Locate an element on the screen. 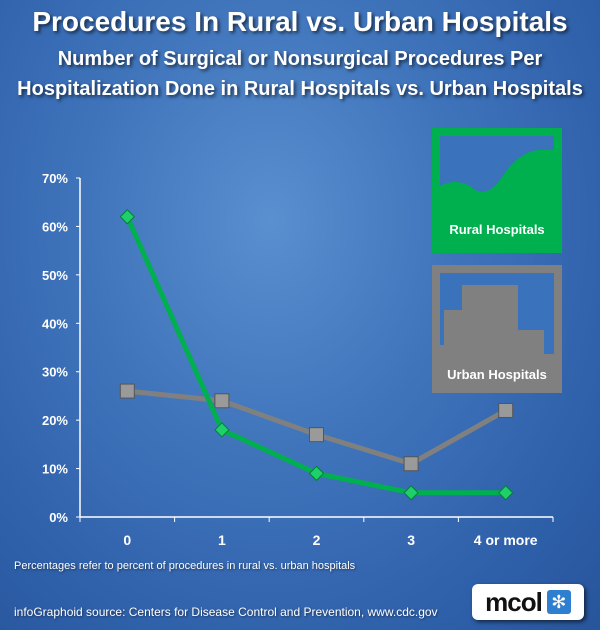 This screenshot has width=600, height=630. x-tick-label: 3 is located at coordinates (411, 540).